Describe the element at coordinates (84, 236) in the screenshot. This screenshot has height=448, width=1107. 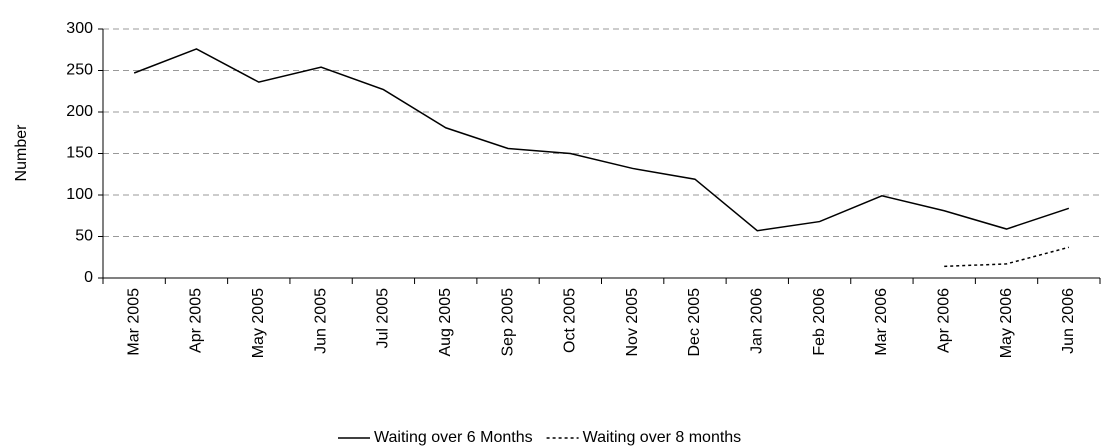
I see `y-tick-label: 50` at that location.